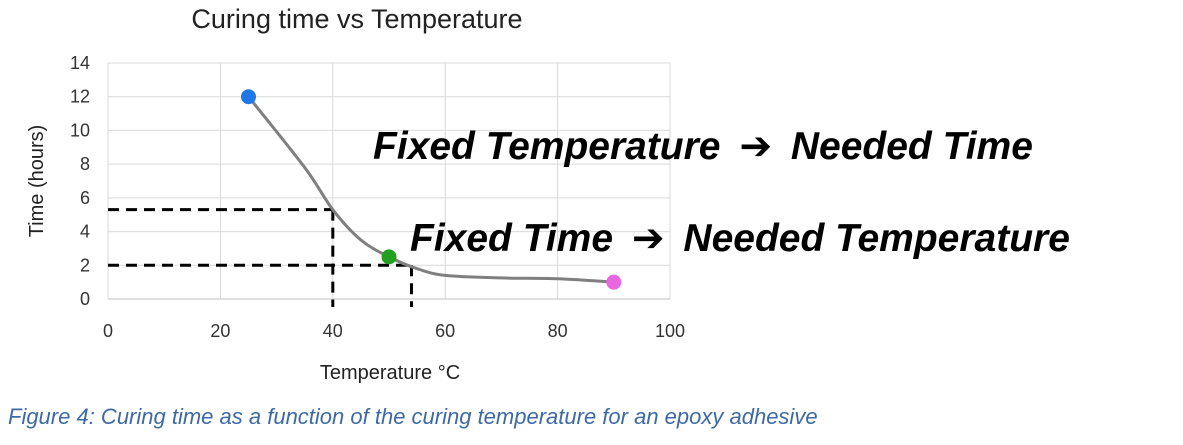 The image size is (1183, 445). I want to click on x-tick-label: 40, so click(333, 331).